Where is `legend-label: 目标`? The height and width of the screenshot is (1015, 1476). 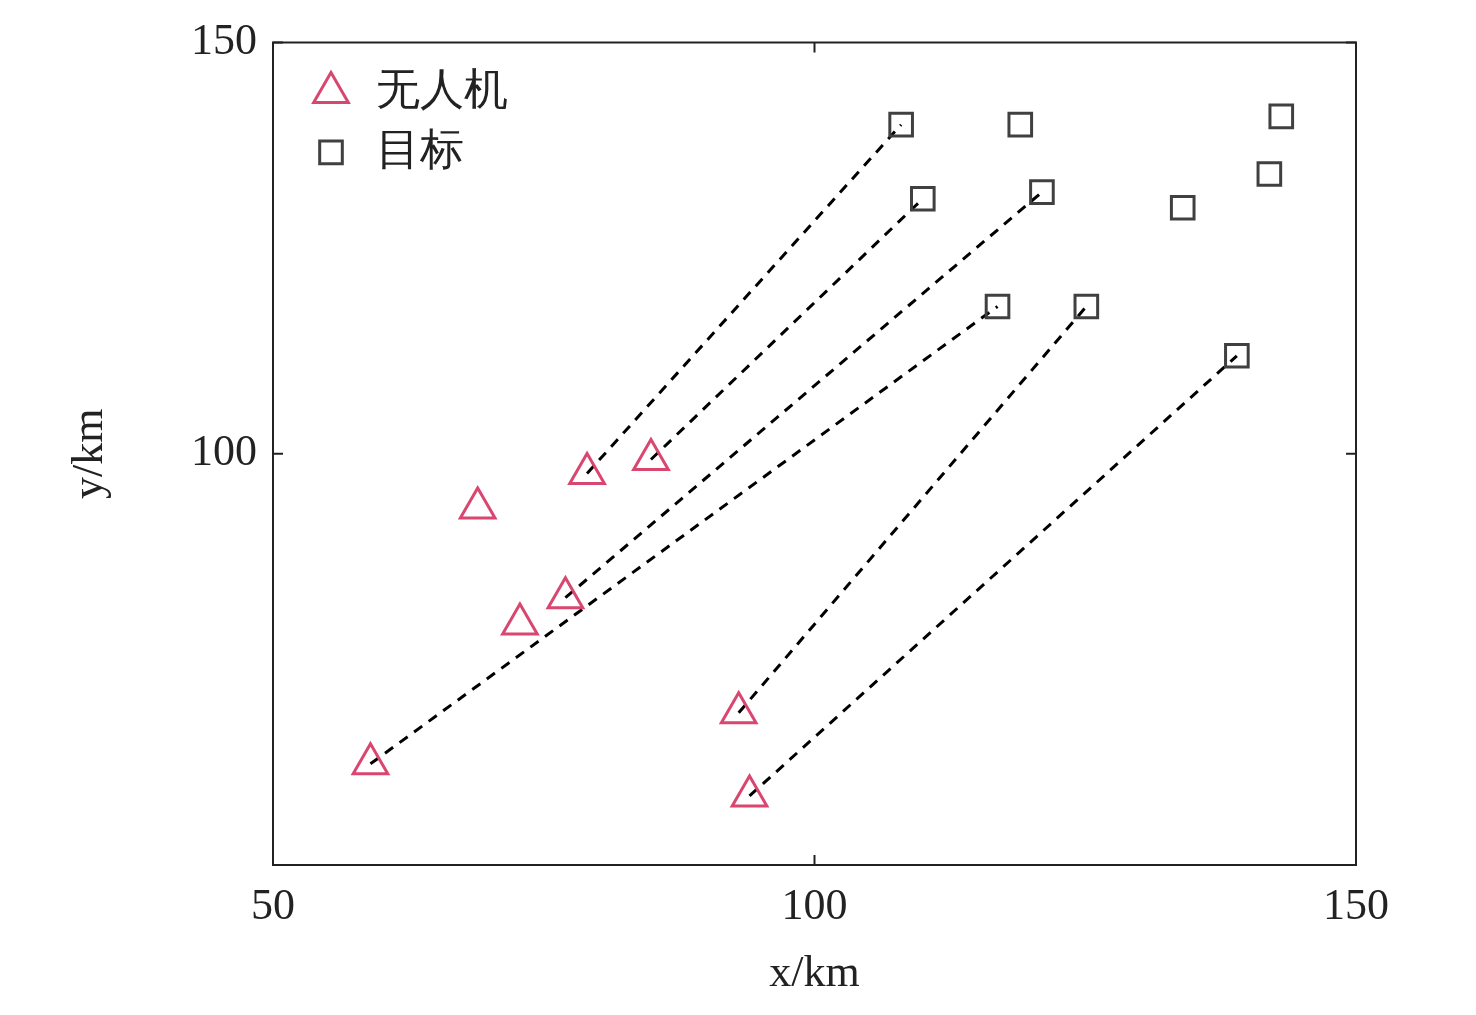
legend-label: 目标 is located at coordinates (420, 149).